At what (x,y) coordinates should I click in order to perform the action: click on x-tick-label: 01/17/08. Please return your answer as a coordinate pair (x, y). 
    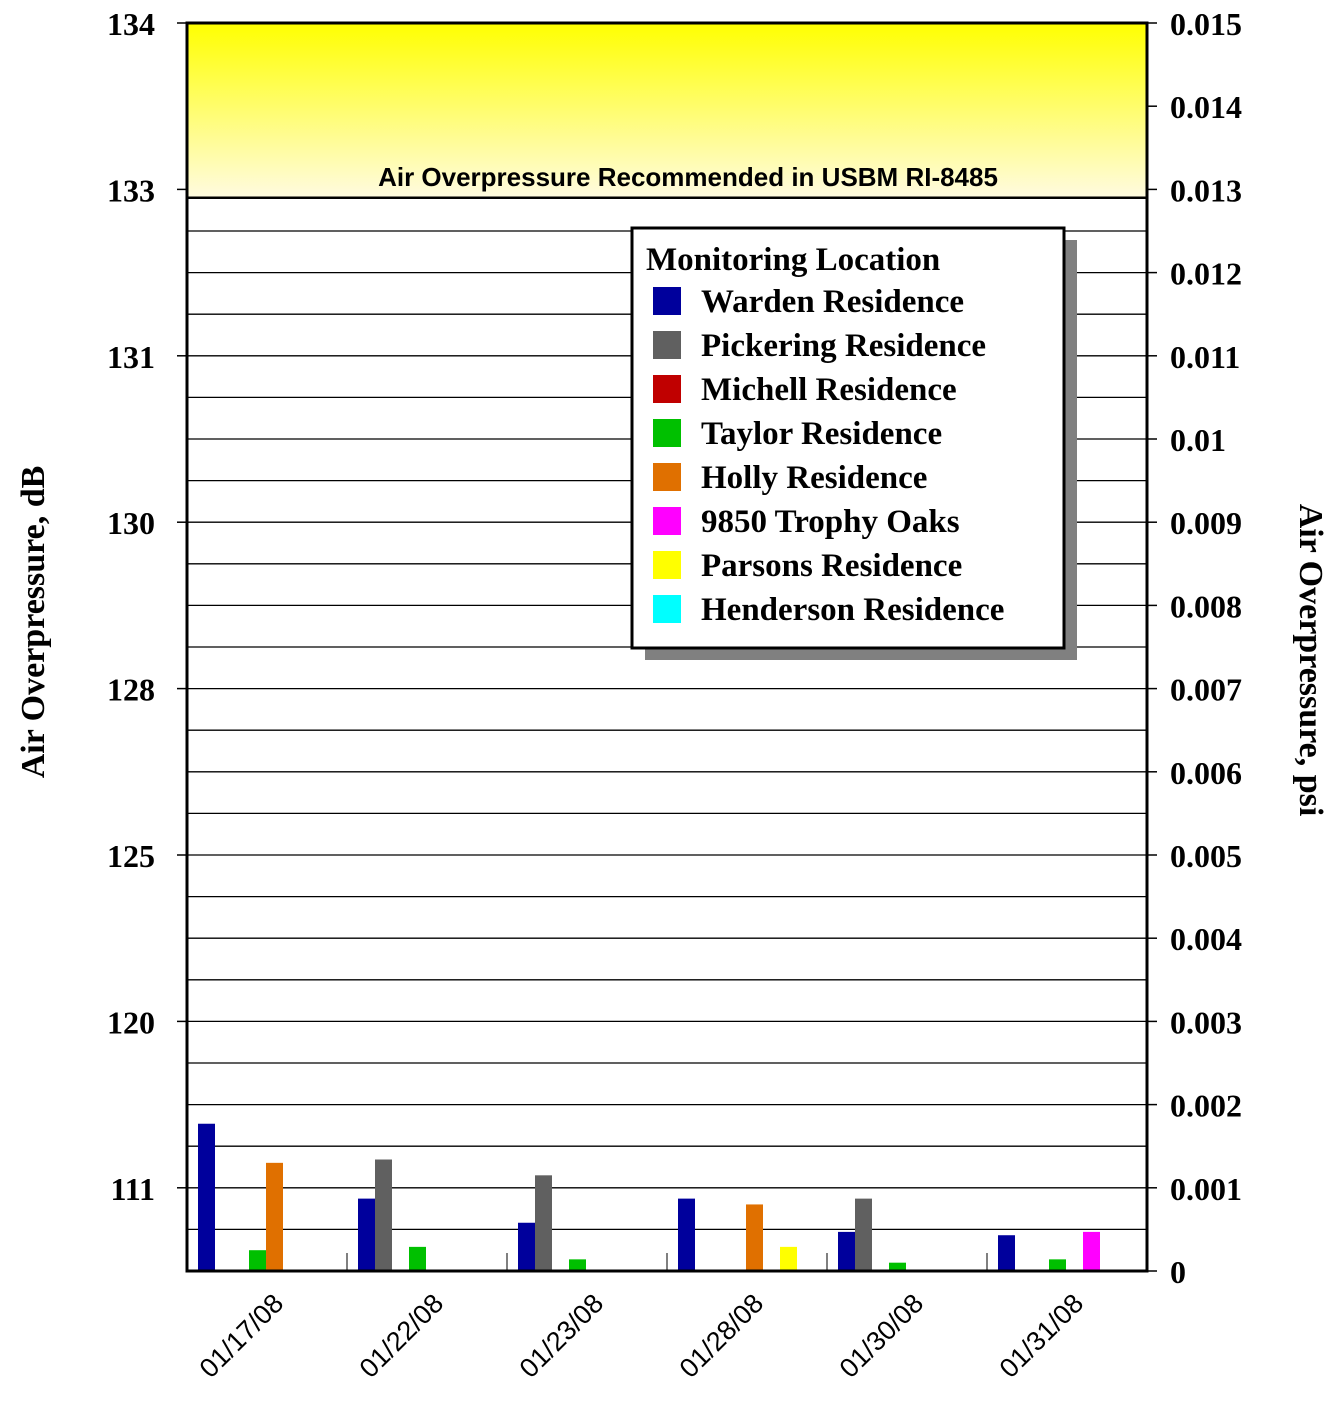
    Looking at the image, I should click on (242, 1336).